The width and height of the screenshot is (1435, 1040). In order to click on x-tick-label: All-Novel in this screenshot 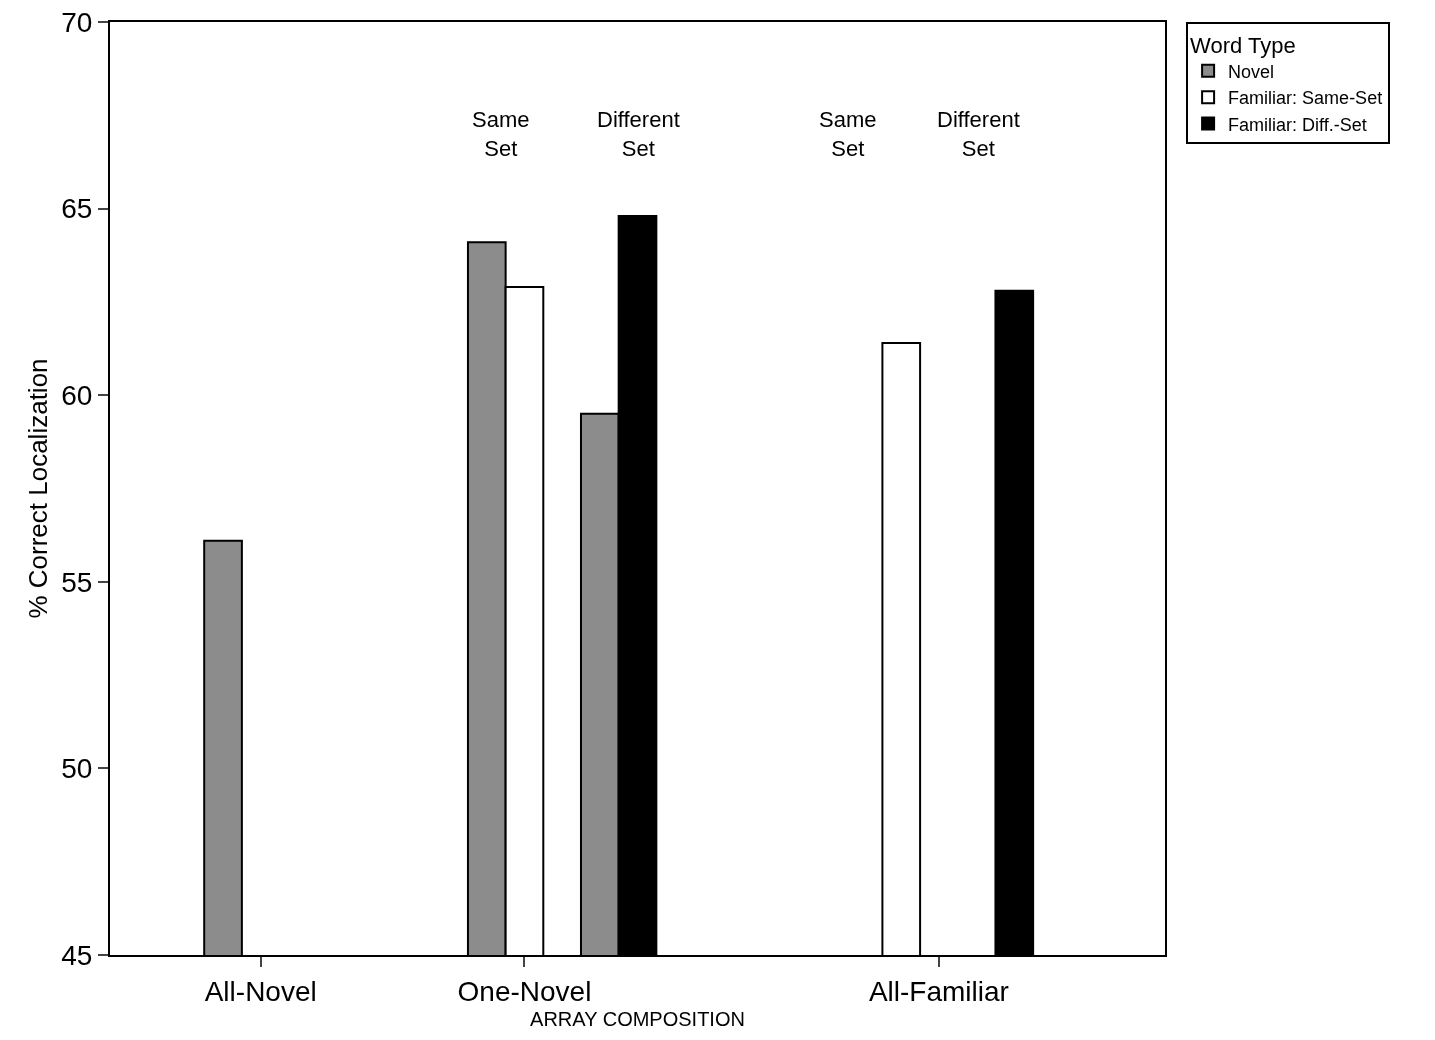, I will do `click(260, 991)`.